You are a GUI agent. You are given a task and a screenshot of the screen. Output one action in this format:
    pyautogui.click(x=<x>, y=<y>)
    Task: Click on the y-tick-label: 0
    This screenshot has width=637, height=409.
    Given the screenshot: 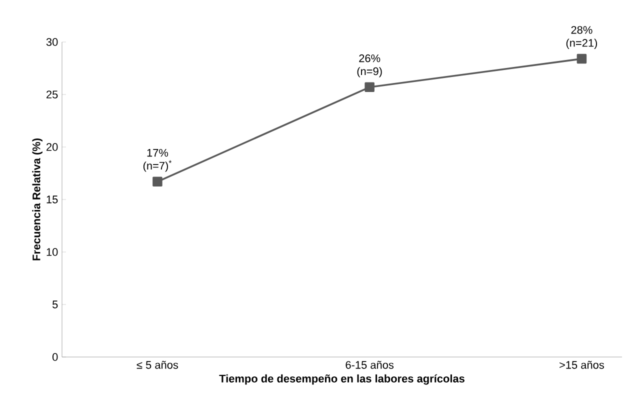 What is the action you would take?
    pyautogui.click(x=55, y=357)
    